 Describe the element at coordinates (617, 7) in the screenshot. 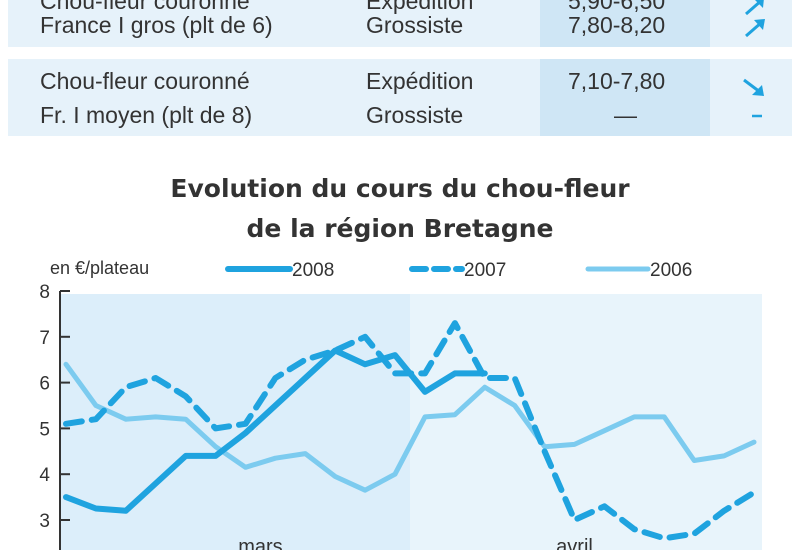

I see `price-range: 5,90-6,50` at that location.